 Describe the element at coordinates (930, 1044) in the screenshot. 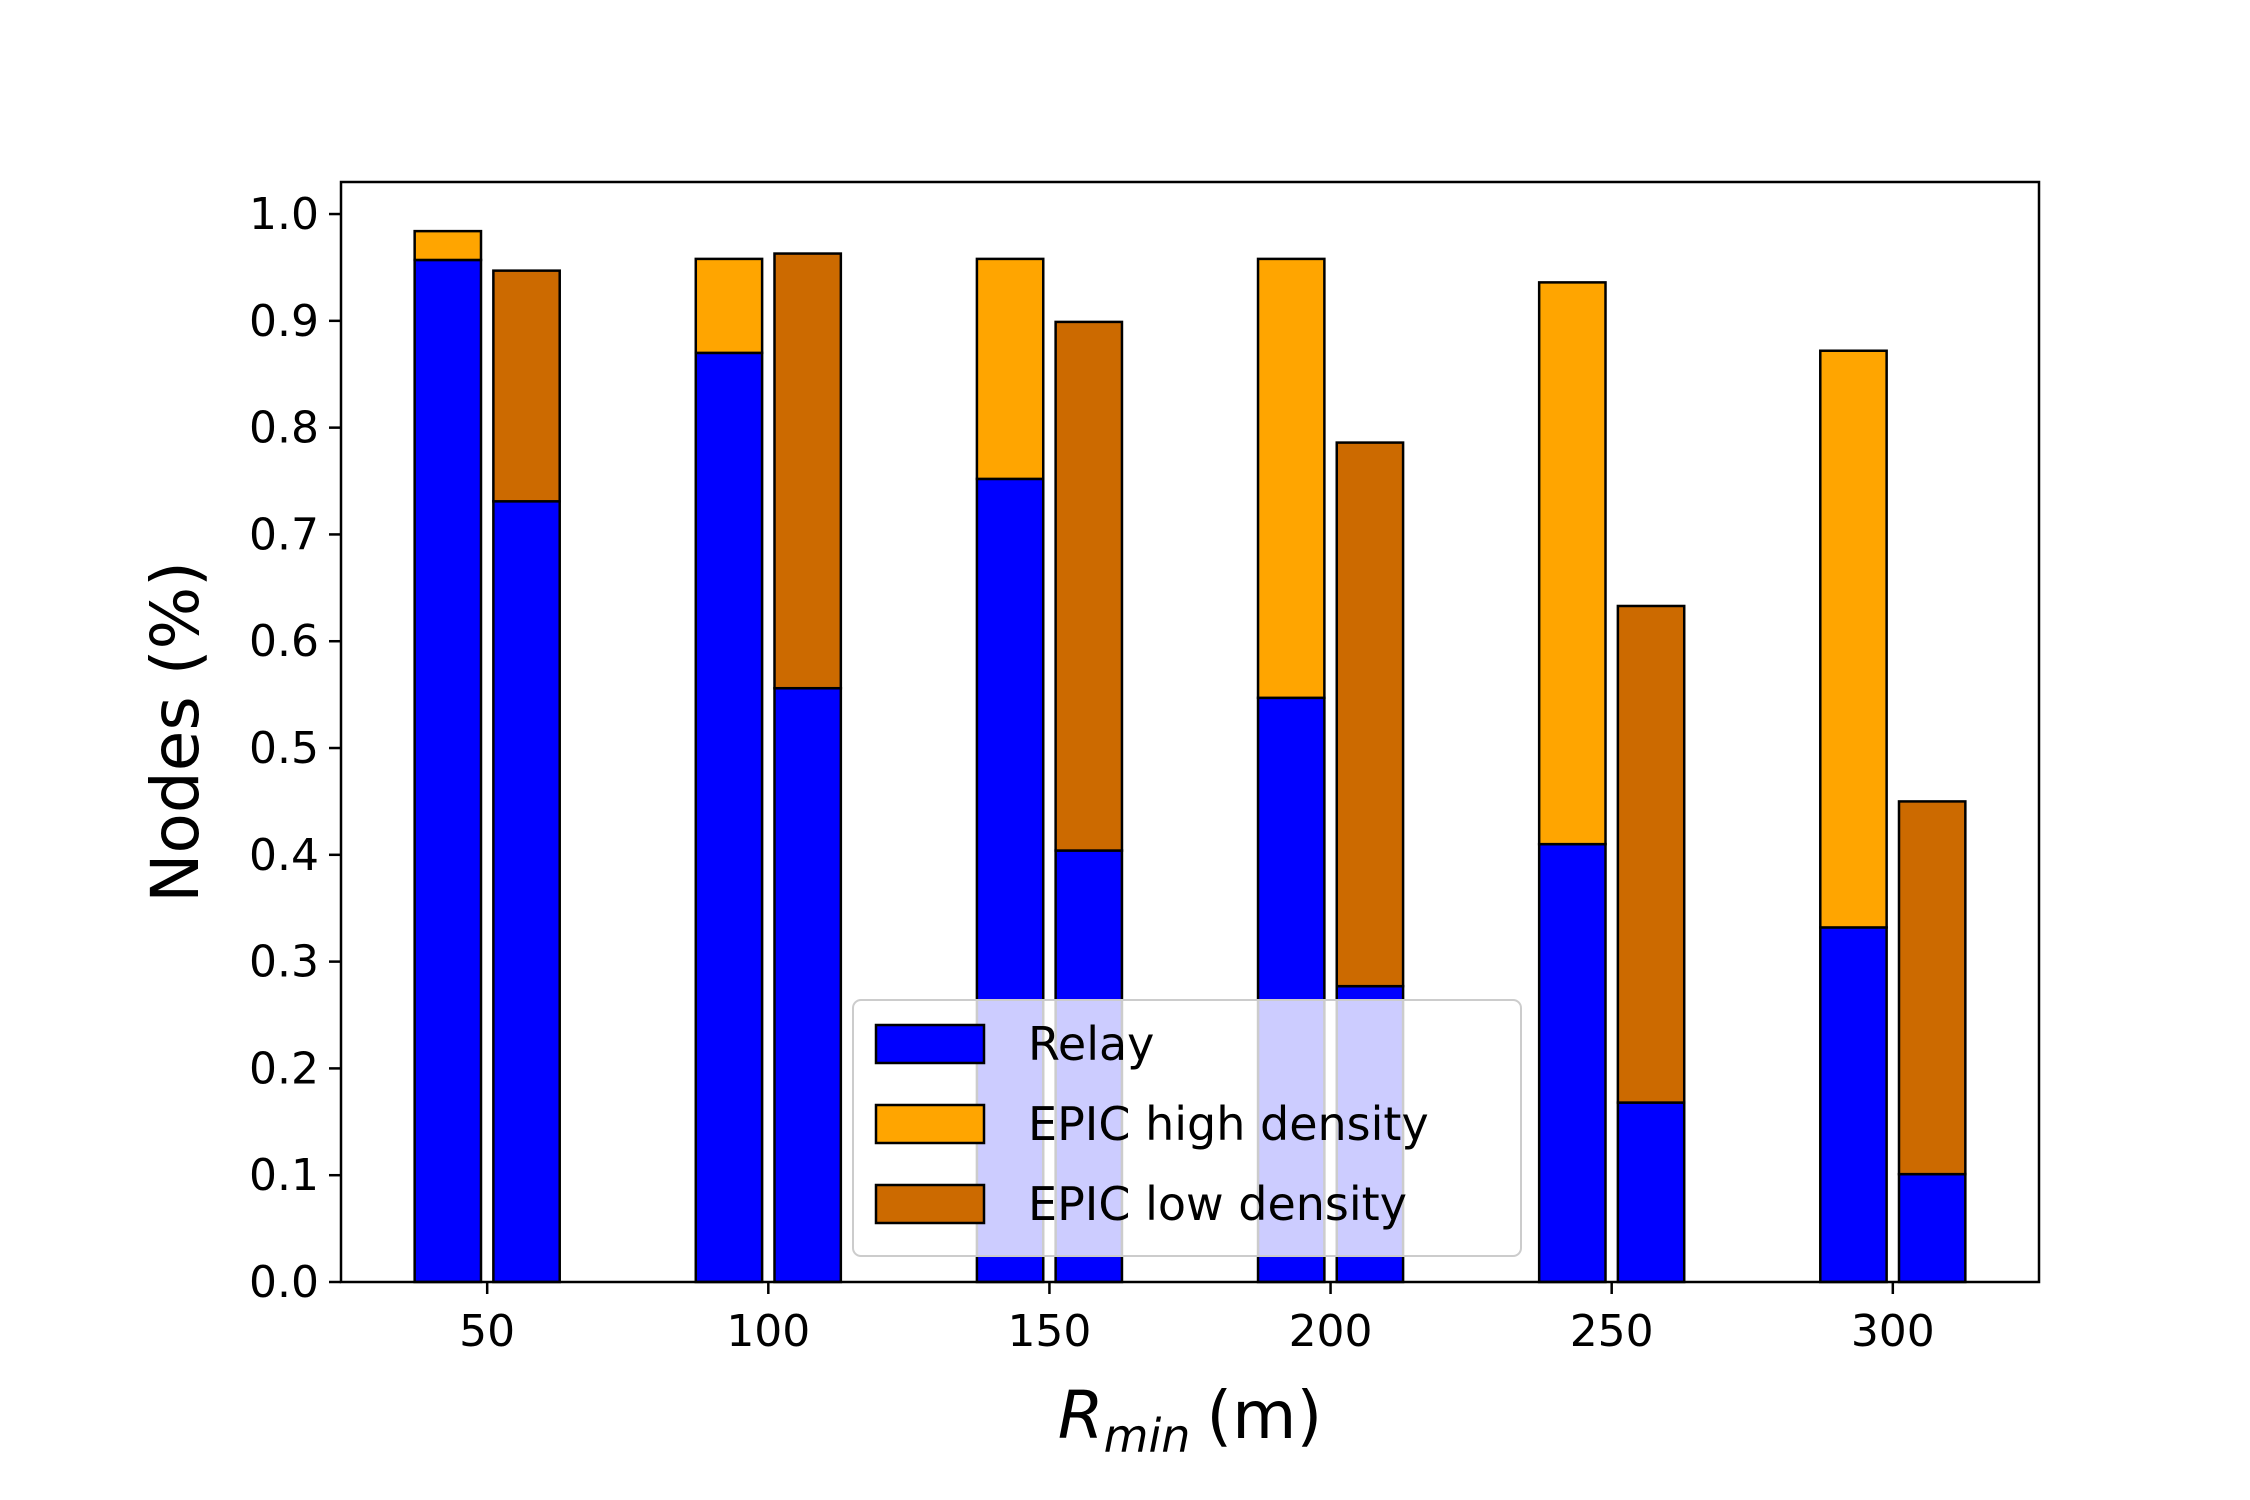

I see `legend-swatch-relay` at that location.